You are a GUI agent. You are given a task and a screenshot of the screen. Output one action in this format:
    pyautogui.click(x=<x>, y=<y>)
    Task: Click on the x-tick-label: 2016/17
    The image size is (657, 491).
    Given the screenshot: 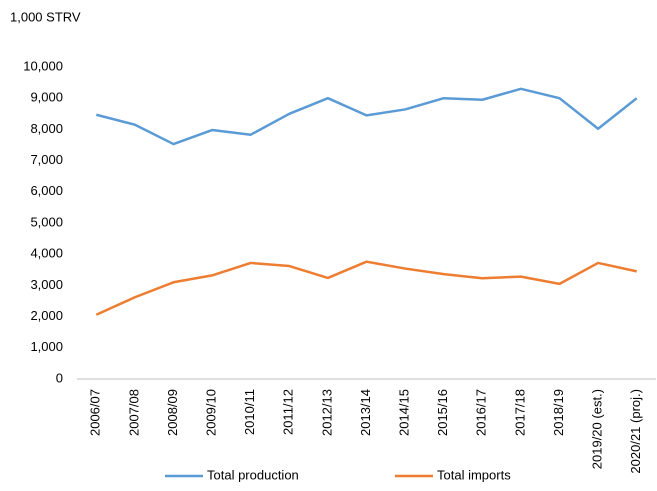 What is the action you would take?
    pyautogui.click(x=481, y=412)
    